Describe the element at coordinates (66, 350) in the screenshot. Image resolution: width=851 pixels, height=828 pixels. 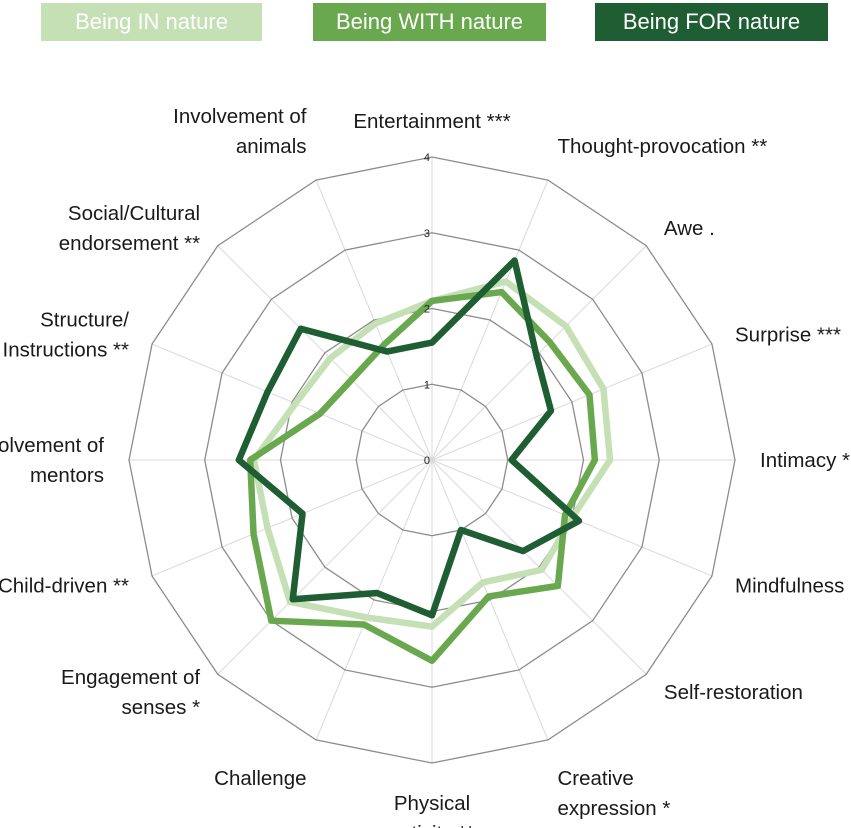
I see `axis-label-13-line-1: Instructions **` at that location.